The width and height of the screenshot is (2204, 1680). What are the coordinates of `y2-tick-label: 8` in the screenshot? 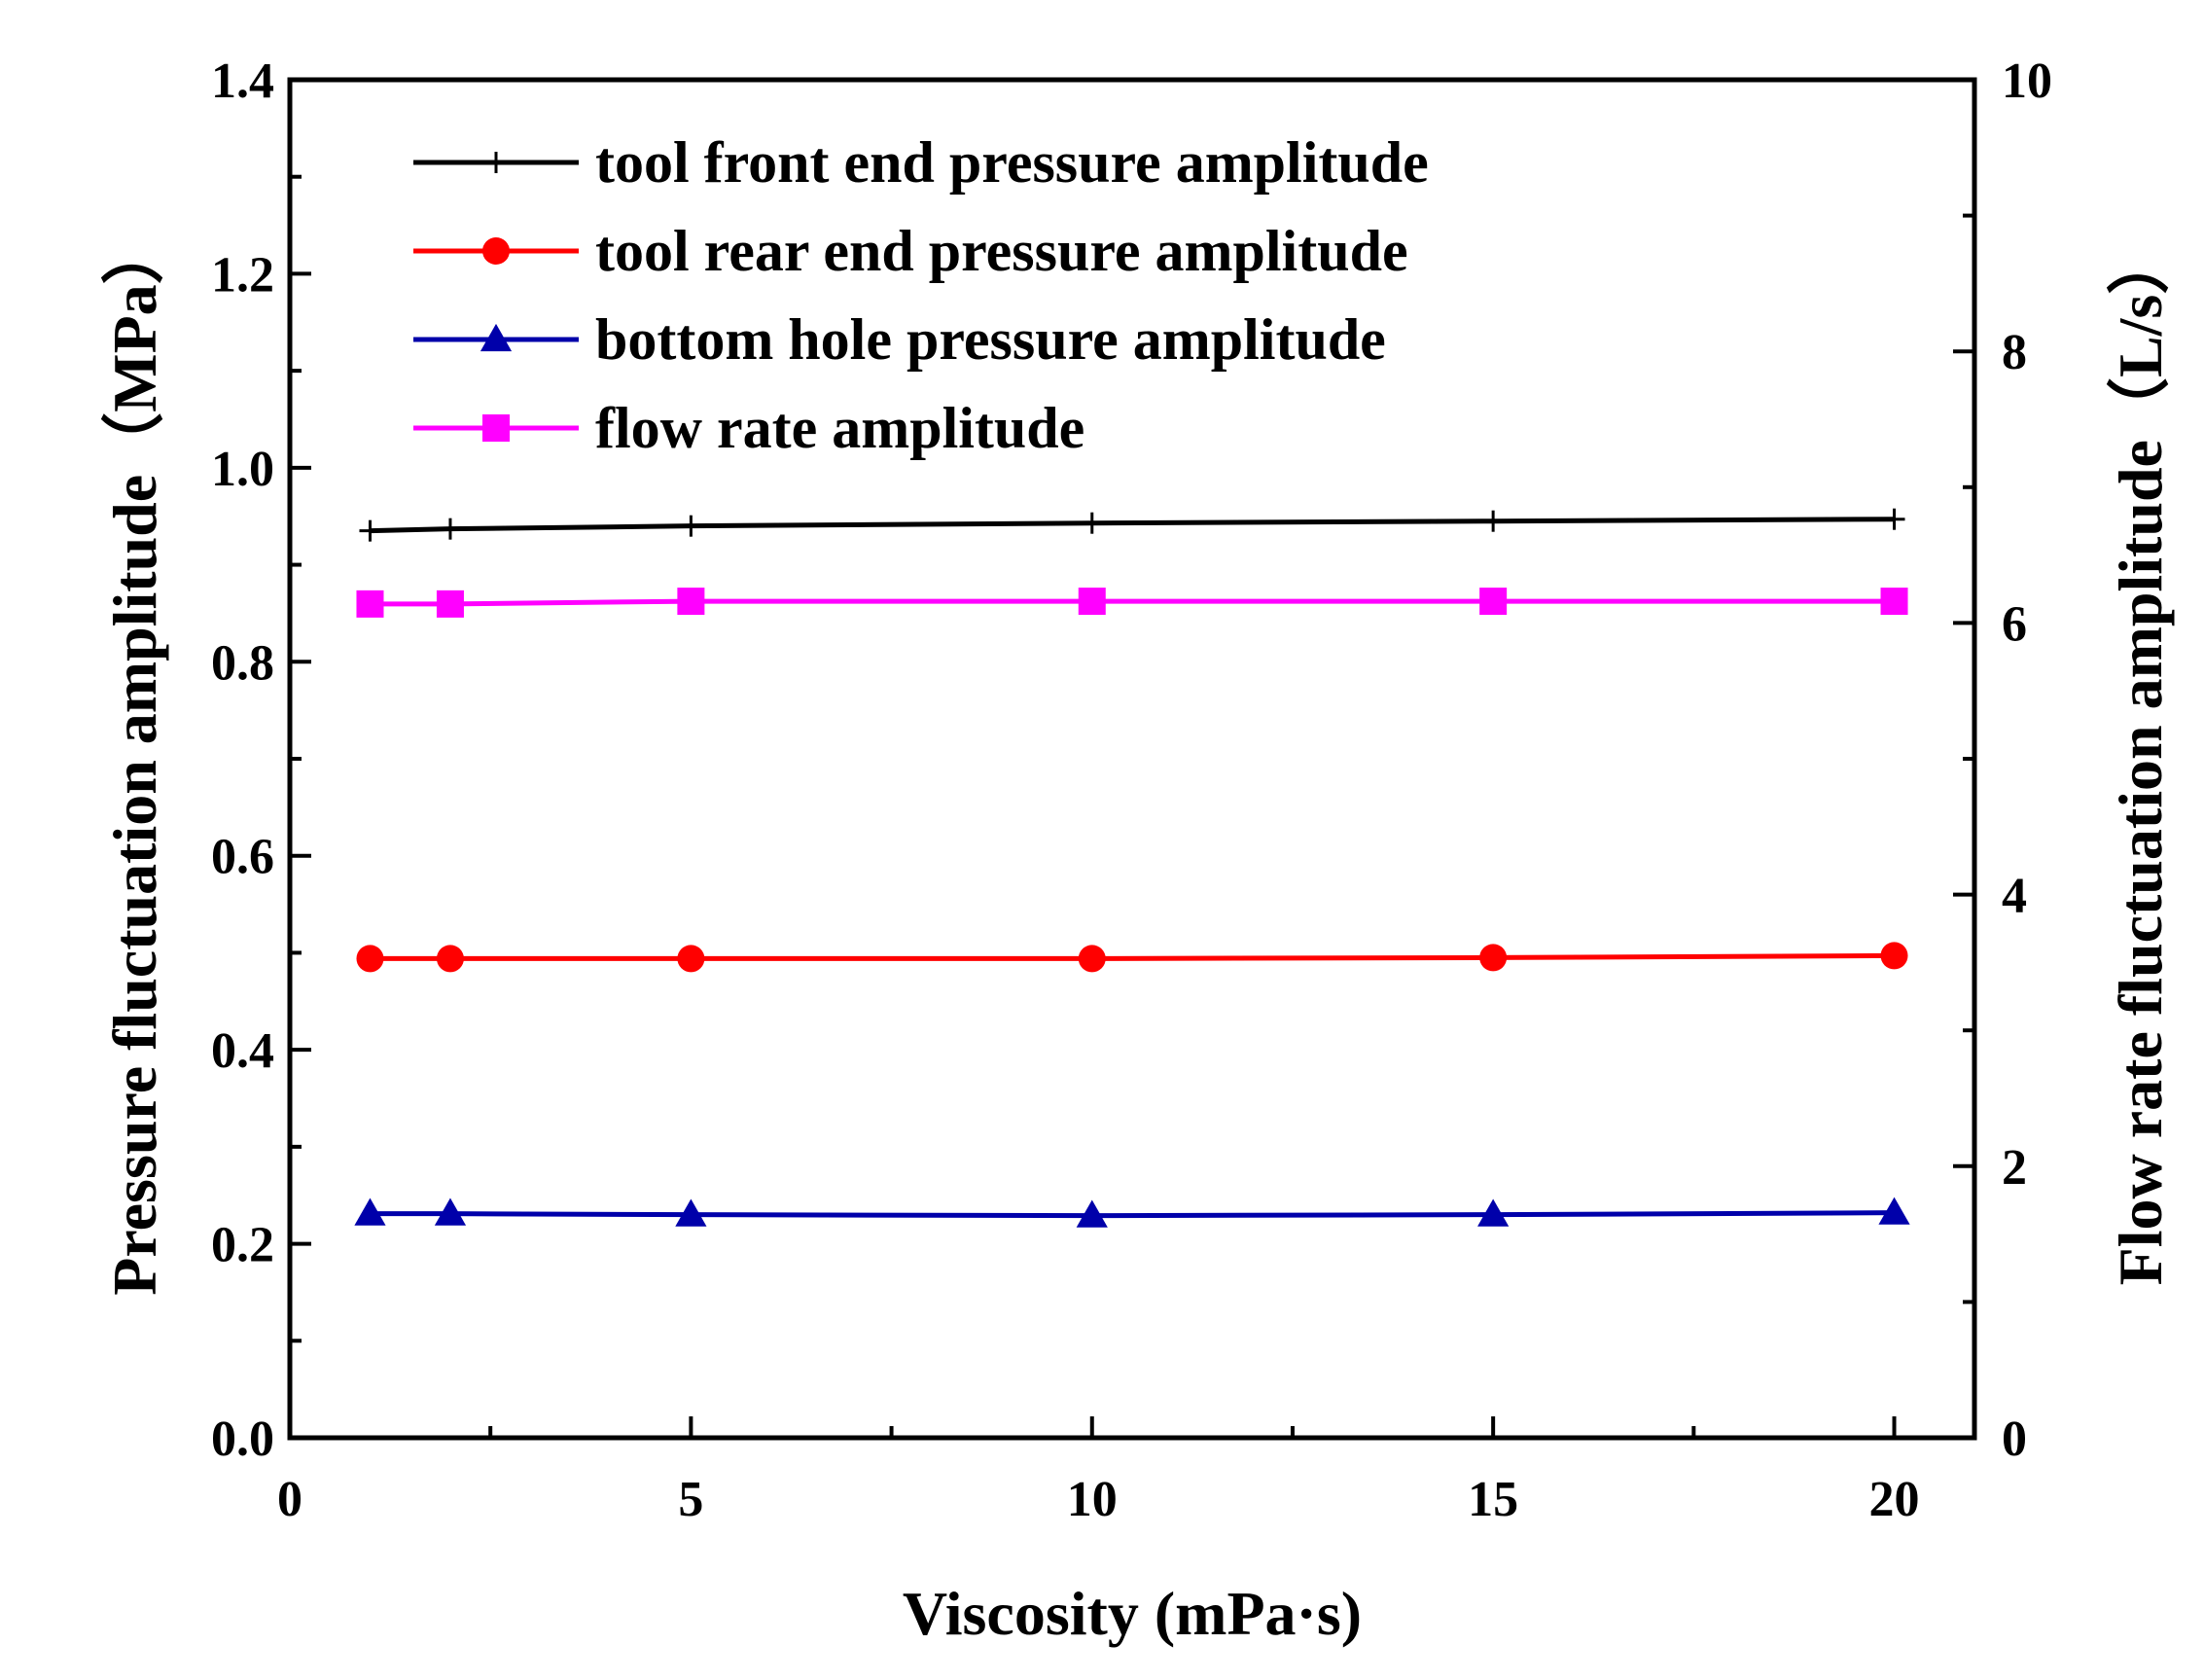 It's located at (2014, 352).